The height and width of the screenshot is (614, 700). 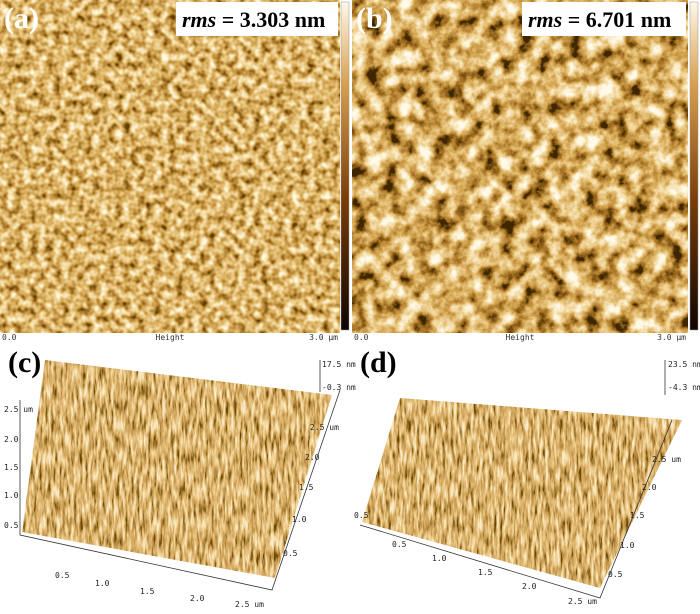 I want to click on panel-label: (c), so click(x=24, y=362).